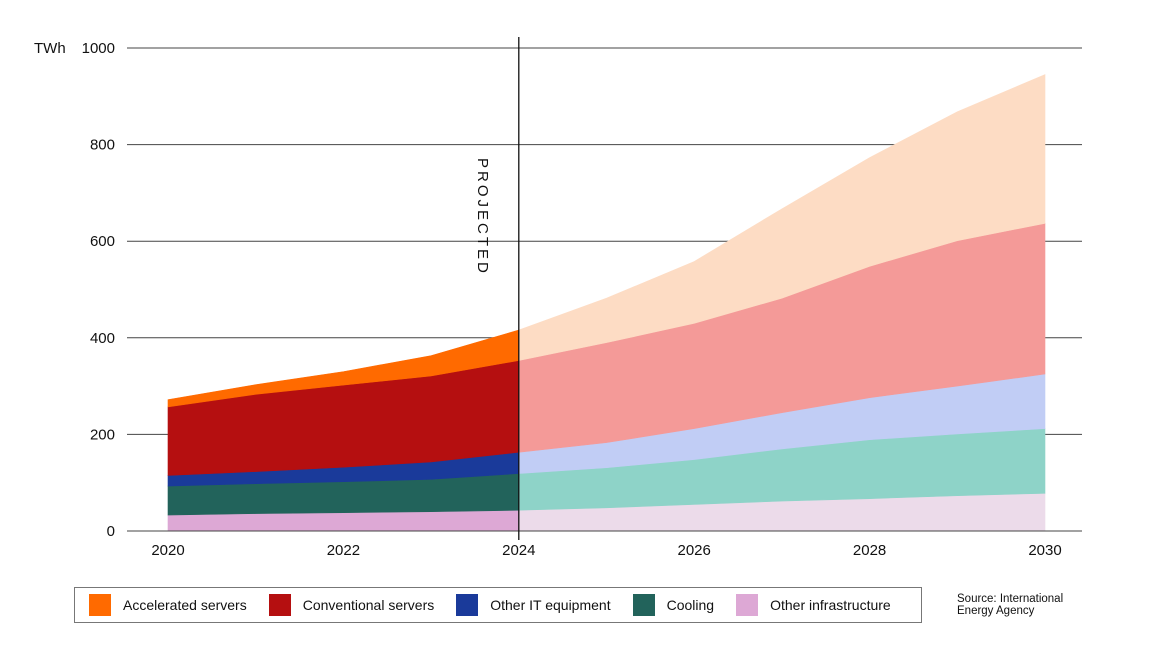 This screenshot has height=648, width=1152. I want to click on legend-item-cooling: Cooling, so click(673, 605).